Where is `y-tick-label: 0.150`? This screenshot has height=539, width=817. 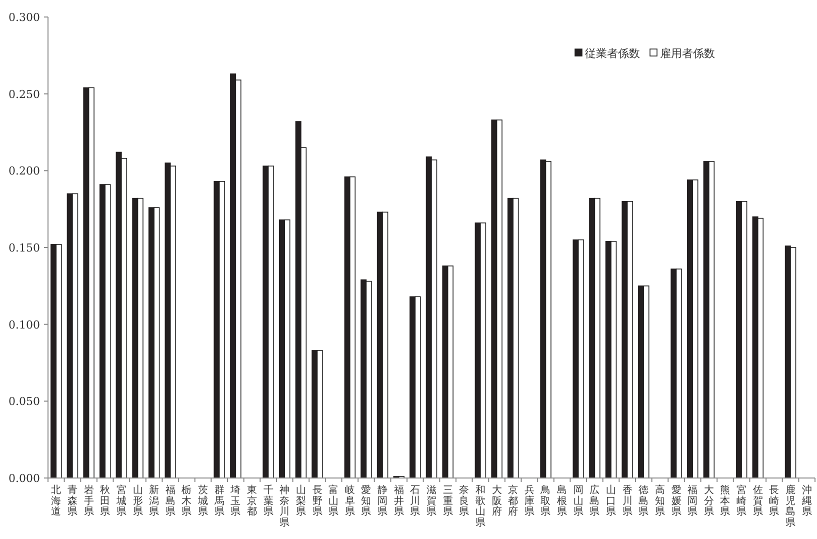 y-tick-label: 0.150 is located at coordinates (24, 248).